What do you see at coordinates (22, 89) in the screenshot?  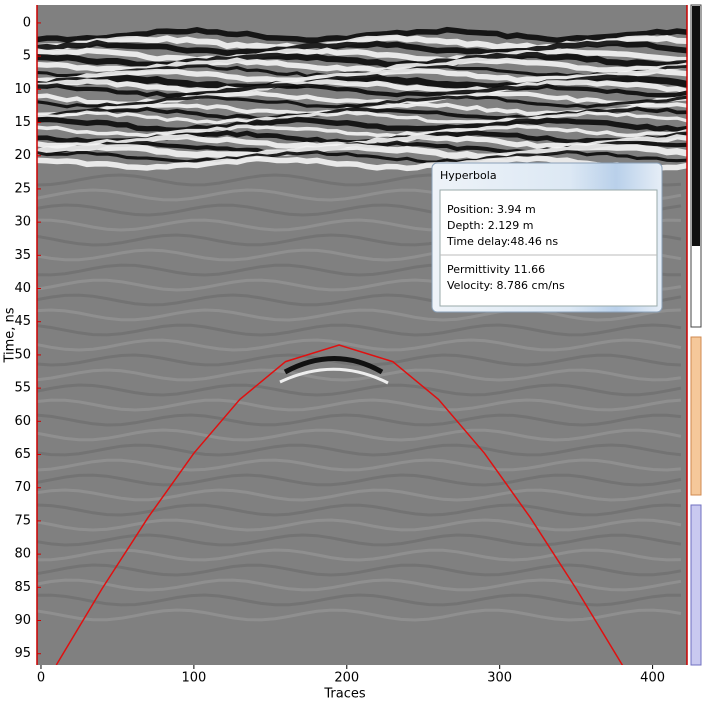 I see `y-tick-label: 10` at bounding box center [22, 89].